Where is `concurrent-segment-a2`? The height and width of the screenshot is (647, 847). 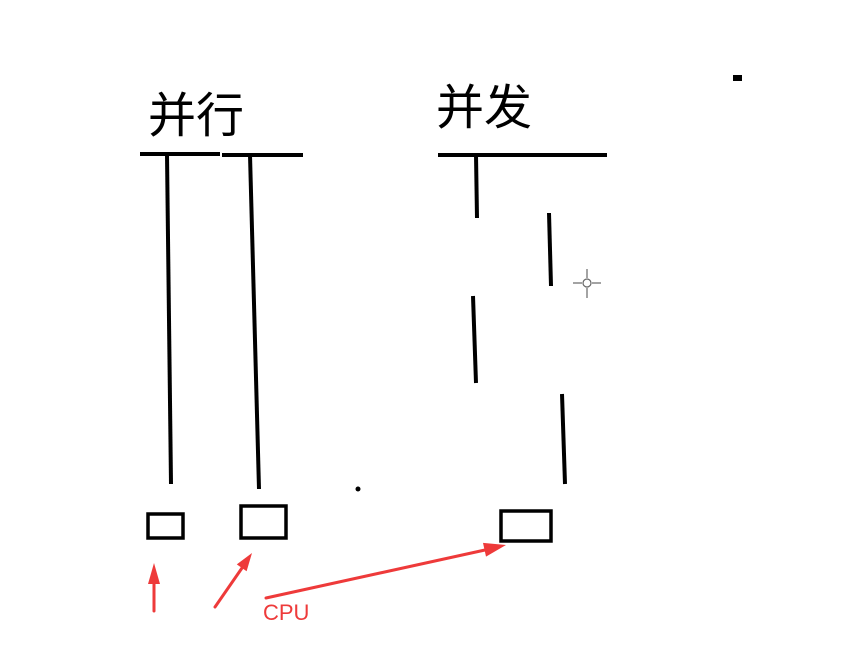
concurrent-segment-a2 is located at coordinates (474, 339).